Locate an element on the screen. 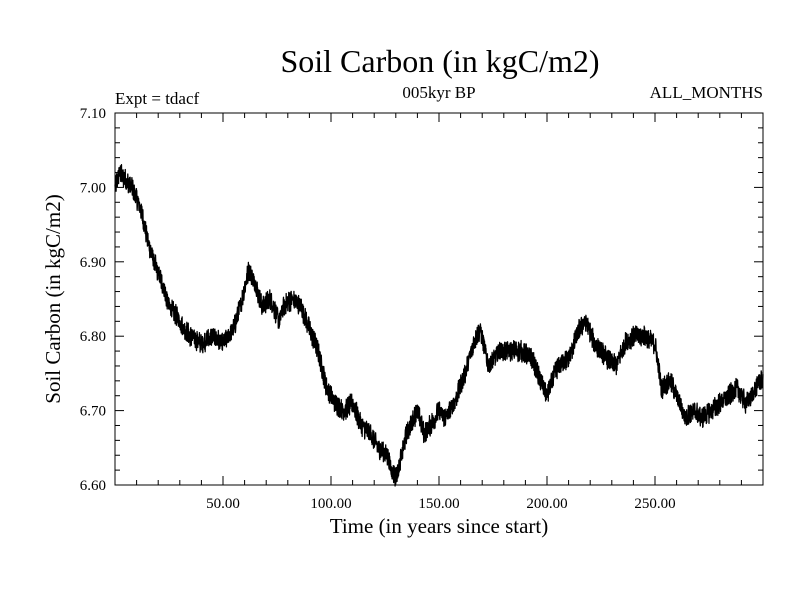 This screenshot has height=600, width=800. x-tick-label: 150.00 is located at coordinates (438, 504).